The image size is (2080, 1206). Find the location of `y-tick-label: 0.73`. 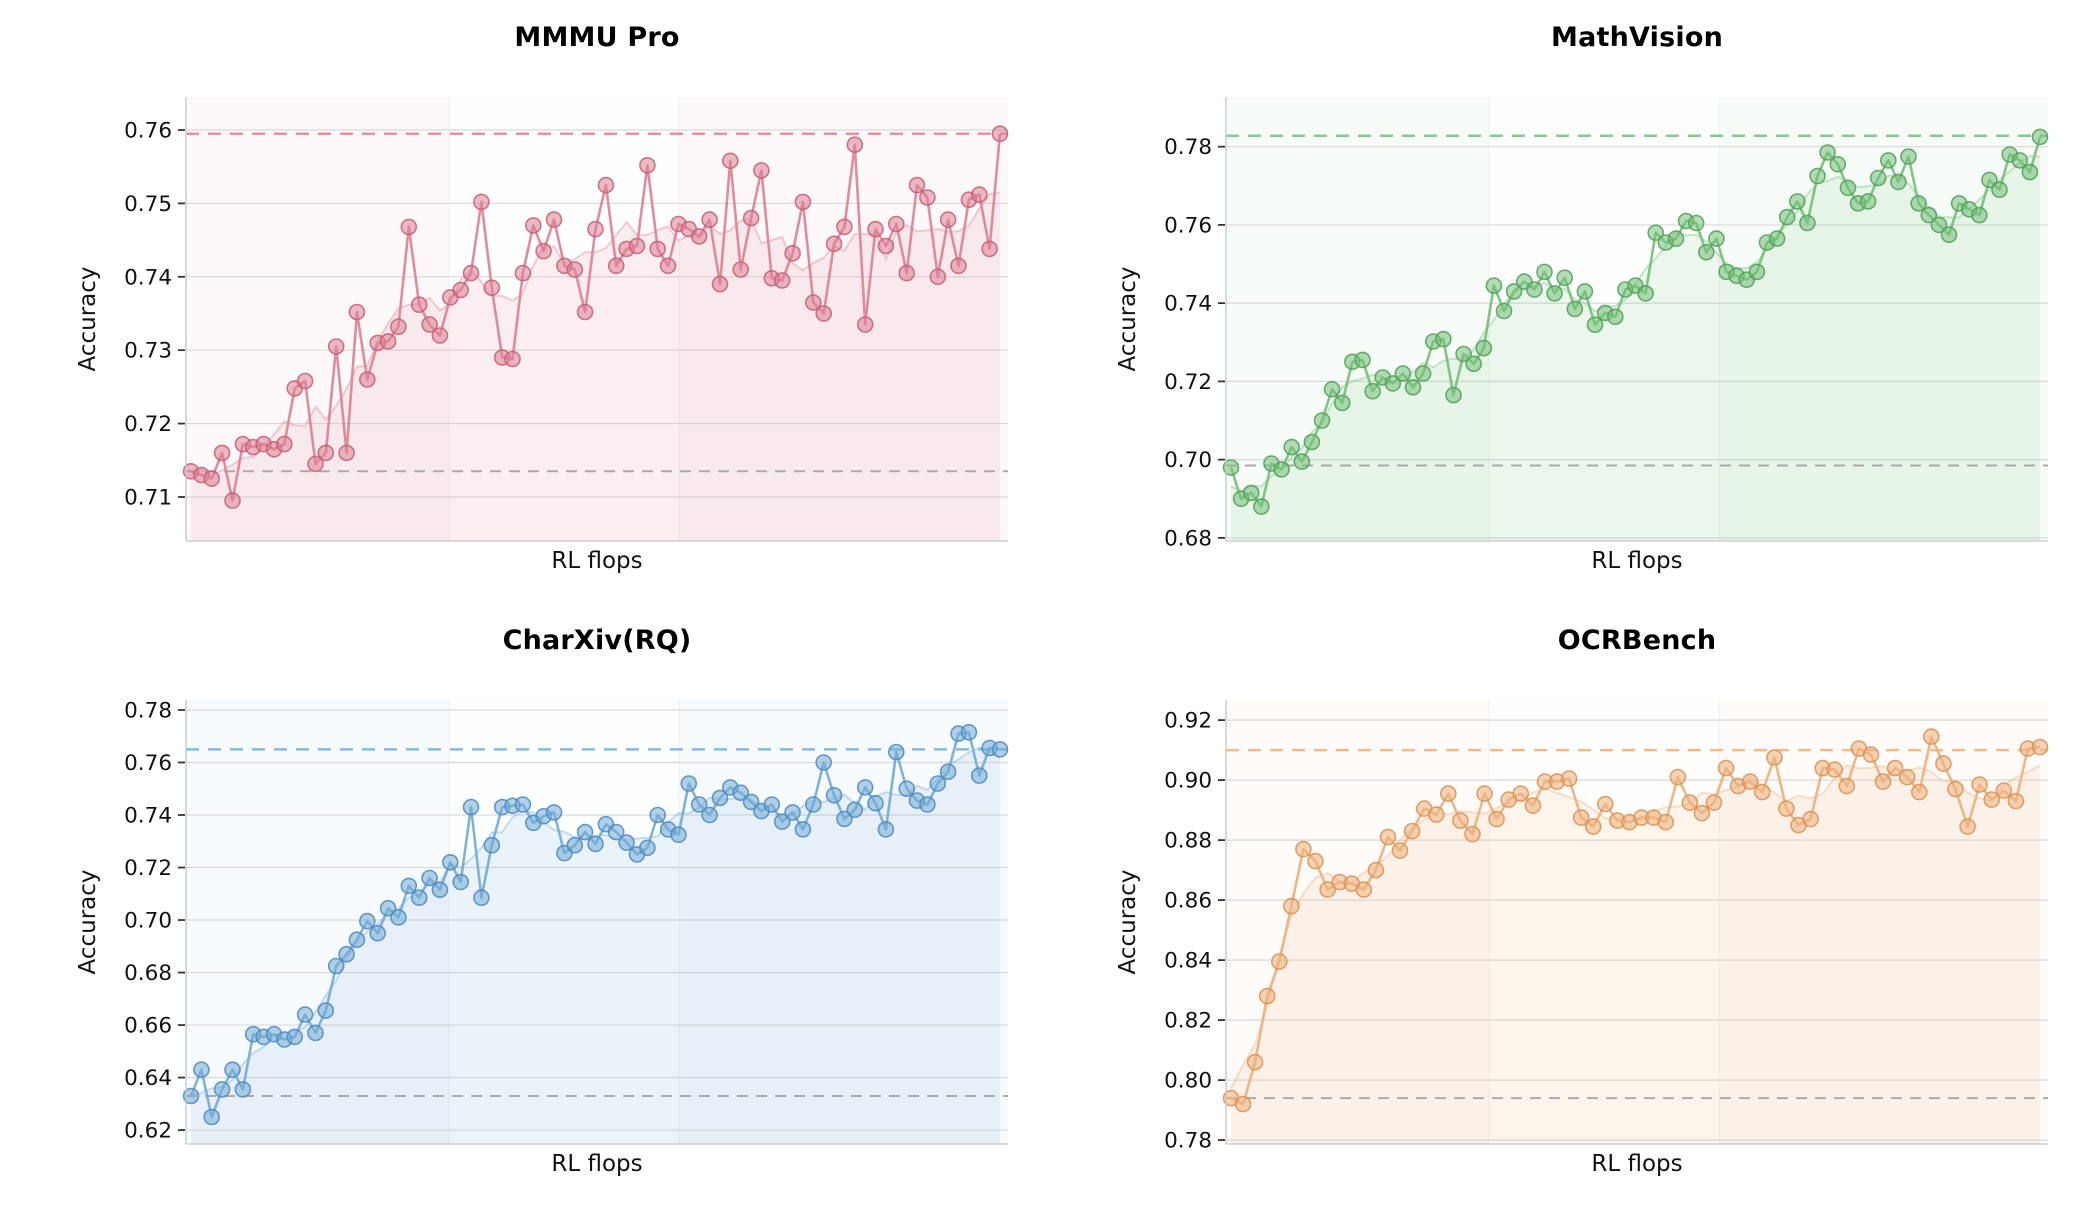

y-tick-label: 0.73 is located at coordinates (148, 351).